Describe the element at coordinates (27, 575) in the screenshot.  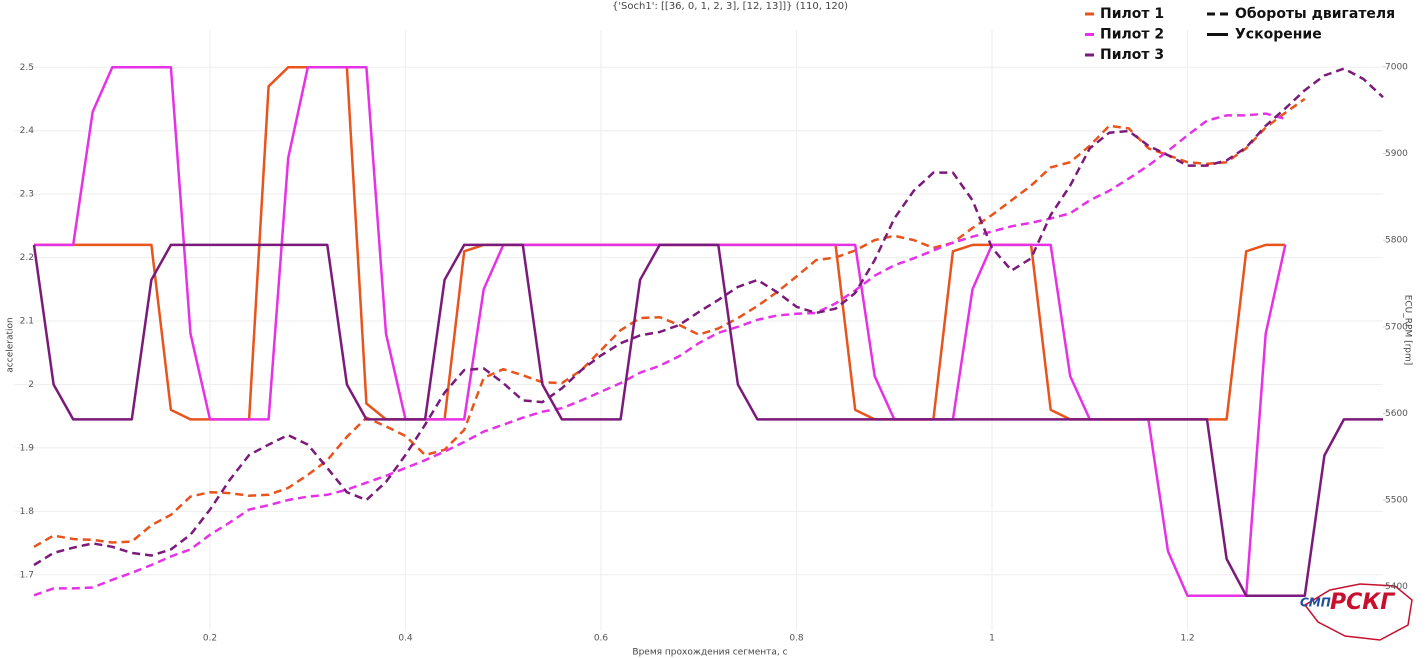
I see `y-tick-label: 1.7` at that location.